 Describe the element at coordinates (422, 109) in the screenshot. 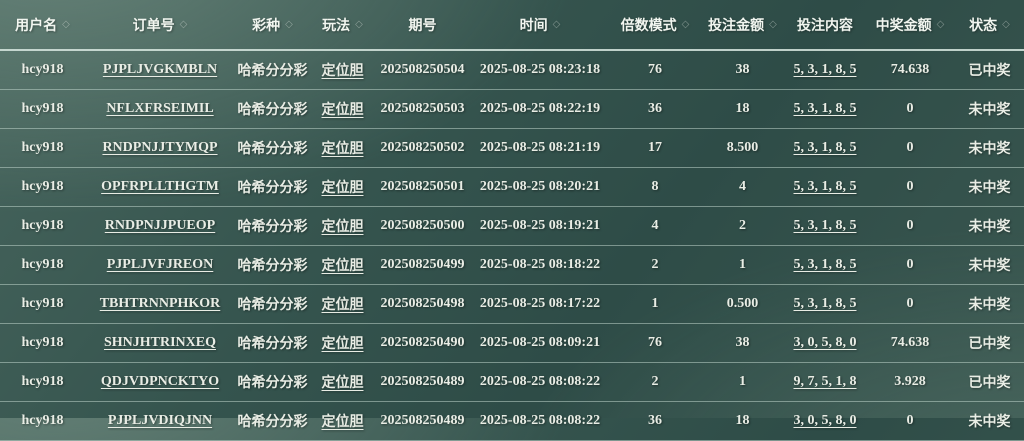

I see `cell-period-no: 202508250503` at that location.